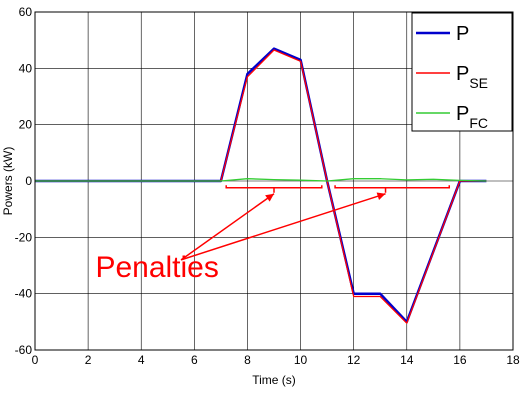 The image size is (520, 395). What do you see at coordinates (26, 68) in the screenshot?
I see `y-tick-label: 40` at bounding box center [26, 68].